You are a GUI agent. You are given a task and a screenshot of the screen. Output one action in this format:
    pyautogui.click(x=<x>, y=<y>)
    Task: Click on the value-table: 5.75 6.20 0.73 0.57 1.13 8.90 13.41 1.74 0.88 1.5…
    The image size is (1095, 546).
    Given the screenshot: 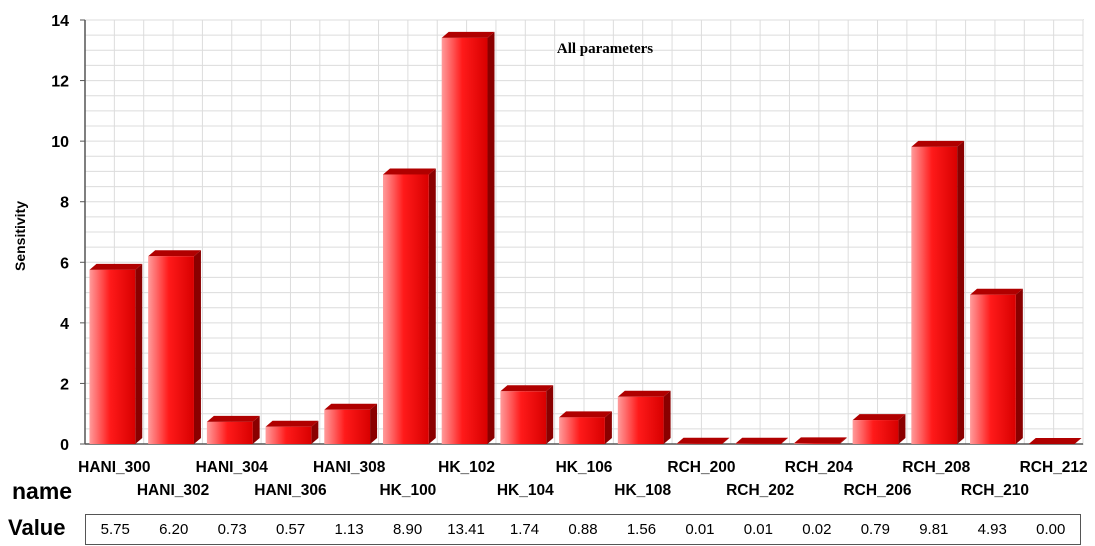 What is the action you would take?
    pyautogui.click(x=583, y=529)
    